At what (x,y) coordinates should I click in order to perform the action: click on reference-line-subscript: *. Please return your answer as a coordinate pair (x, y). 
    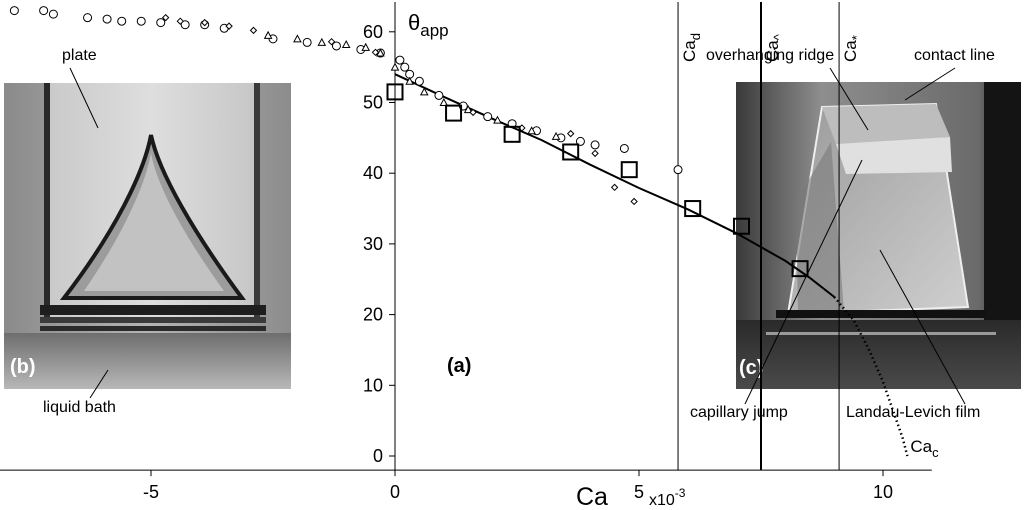
    Looking at the image, I should click on (856, 37).